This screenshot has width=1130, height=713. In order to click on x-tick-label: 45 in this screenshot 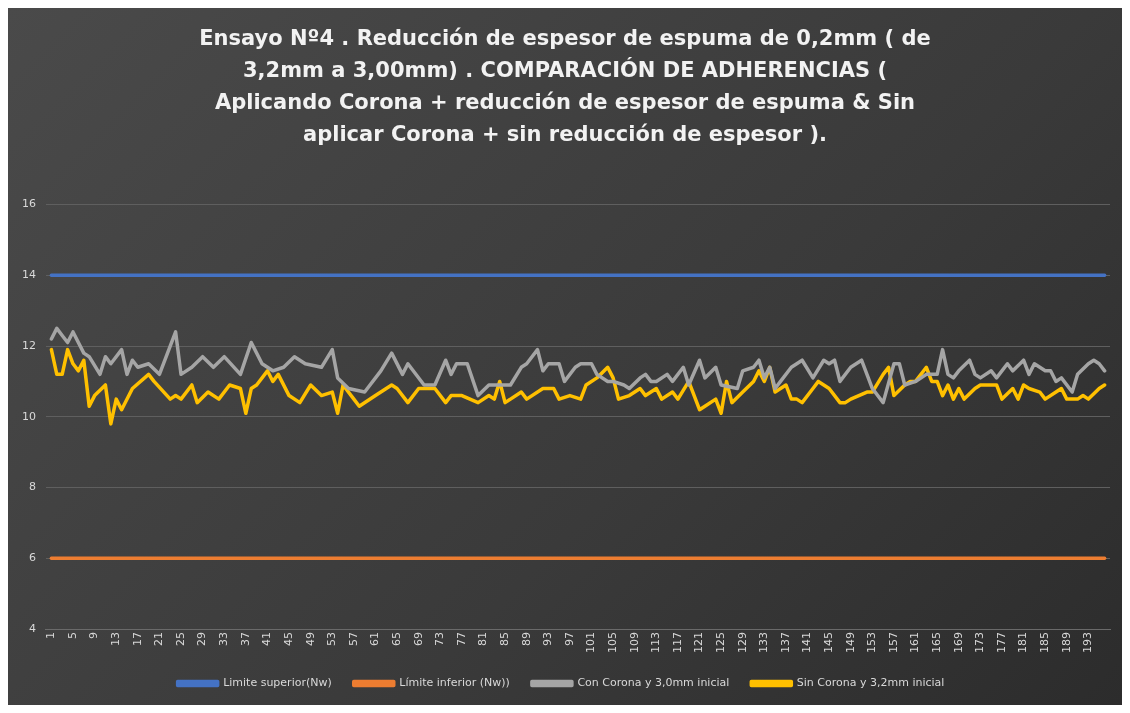, I will do `click(288, 639)`.